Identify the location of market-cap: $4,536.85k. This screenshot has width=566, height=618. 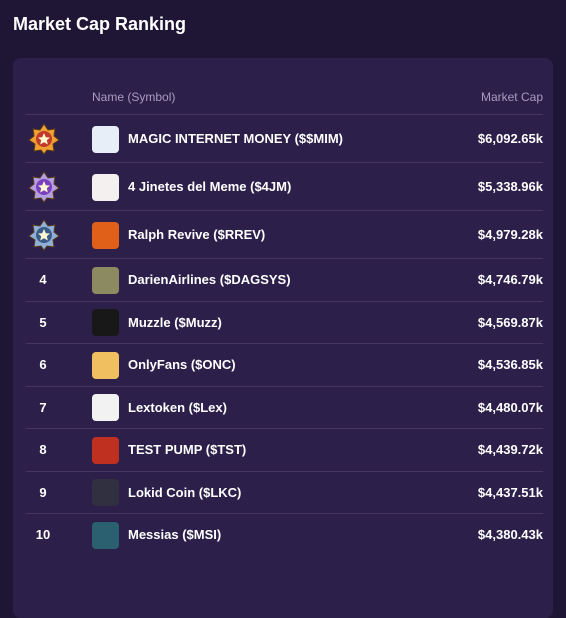
(510, 365).